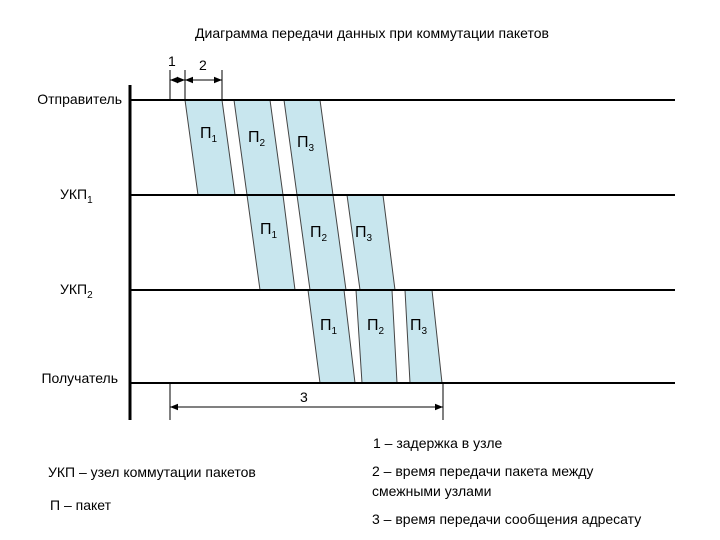  What do you see at coordinates (506, 519) in the screenshot?
I see `legend-text: 3 – время передачи сообщения адресату` at bounding box center [506, 519].